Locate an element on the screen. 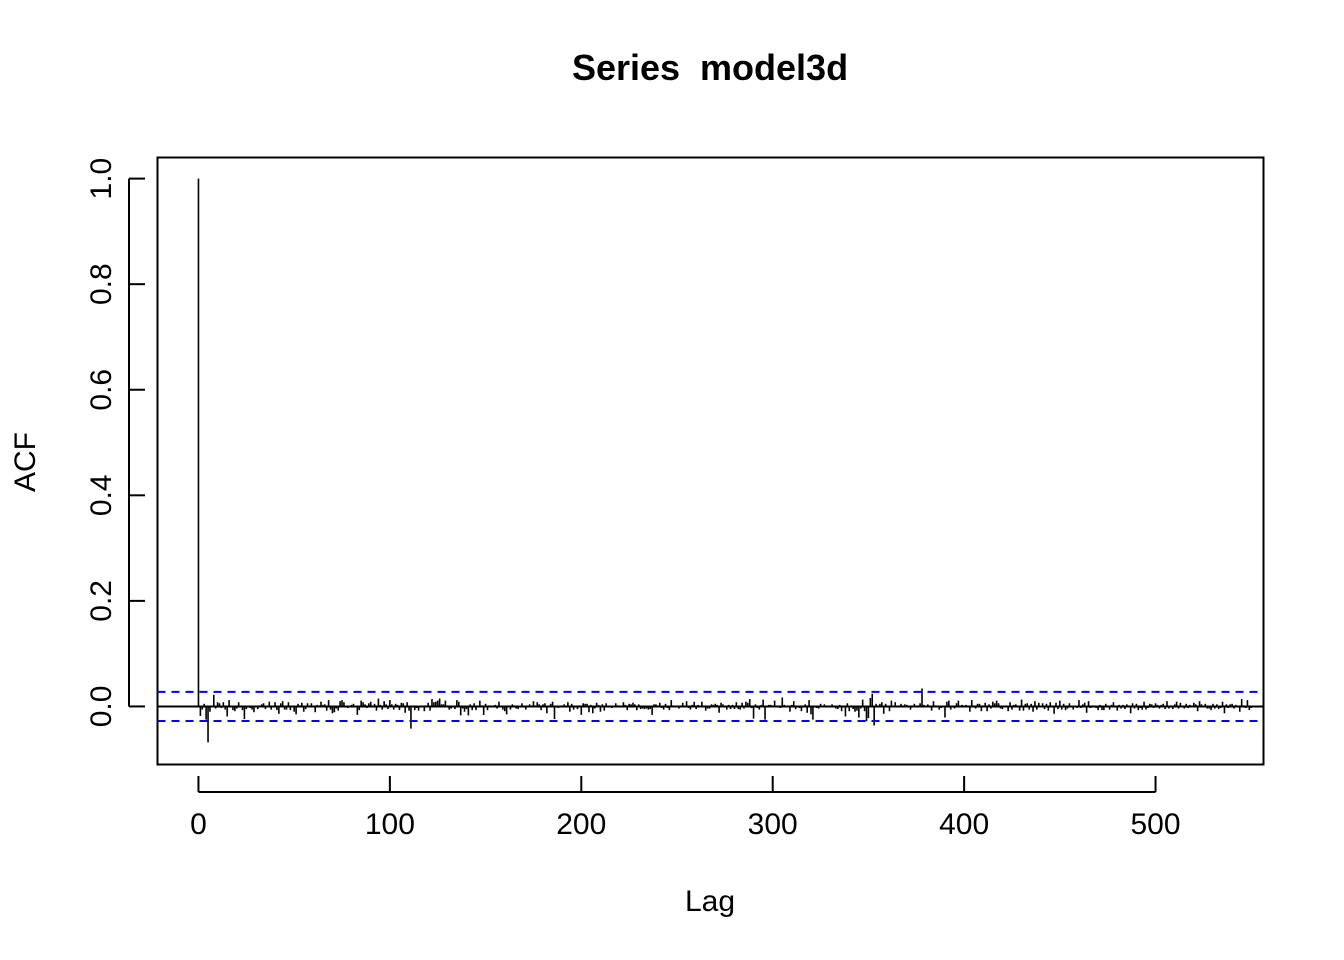 The image size is (1344, 960). y-tick-label: 1.0 is located at coordinates (101, 179).